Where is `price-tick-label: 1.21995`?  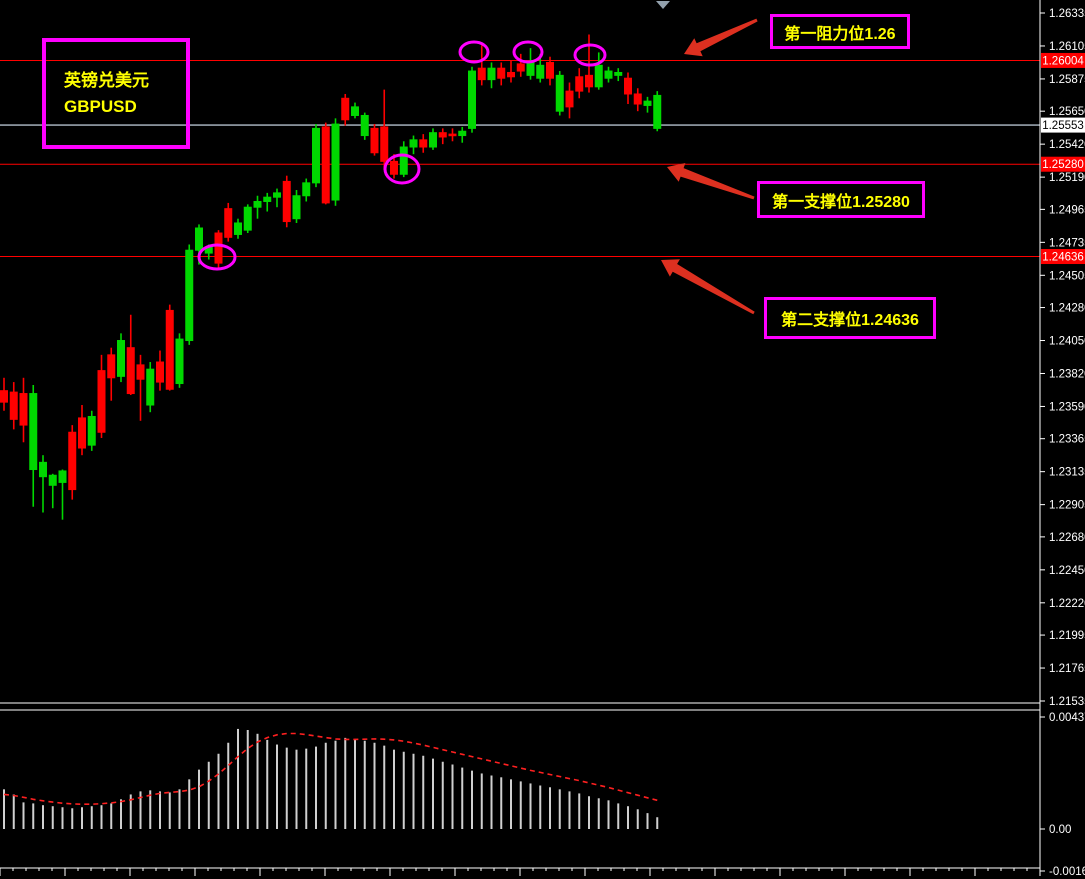 price-tick-label: 1.21995 is located at coordinates (1067, 636).